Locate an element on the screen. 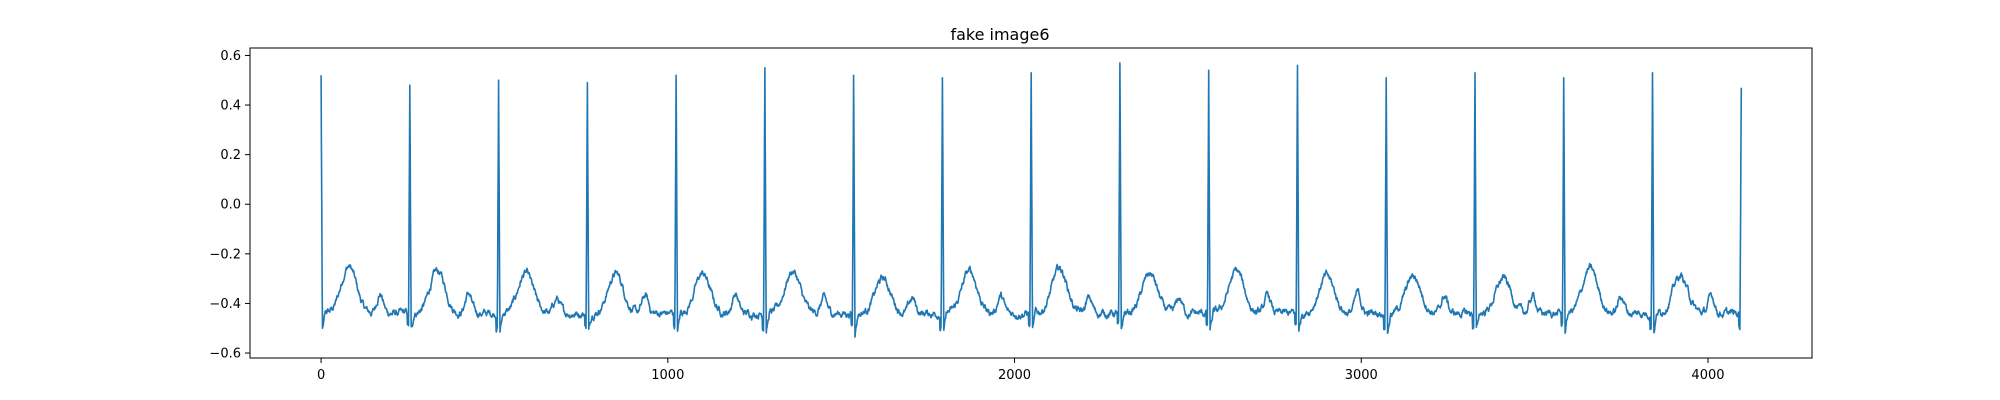  x-tick-label: 4000 is located at coordinates (1707, 375).